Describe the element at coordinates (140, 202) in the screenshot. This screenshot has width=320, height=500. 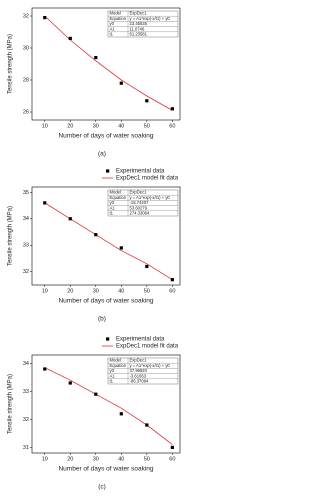
I see `fit-table-cell: -18.74207` at that location.